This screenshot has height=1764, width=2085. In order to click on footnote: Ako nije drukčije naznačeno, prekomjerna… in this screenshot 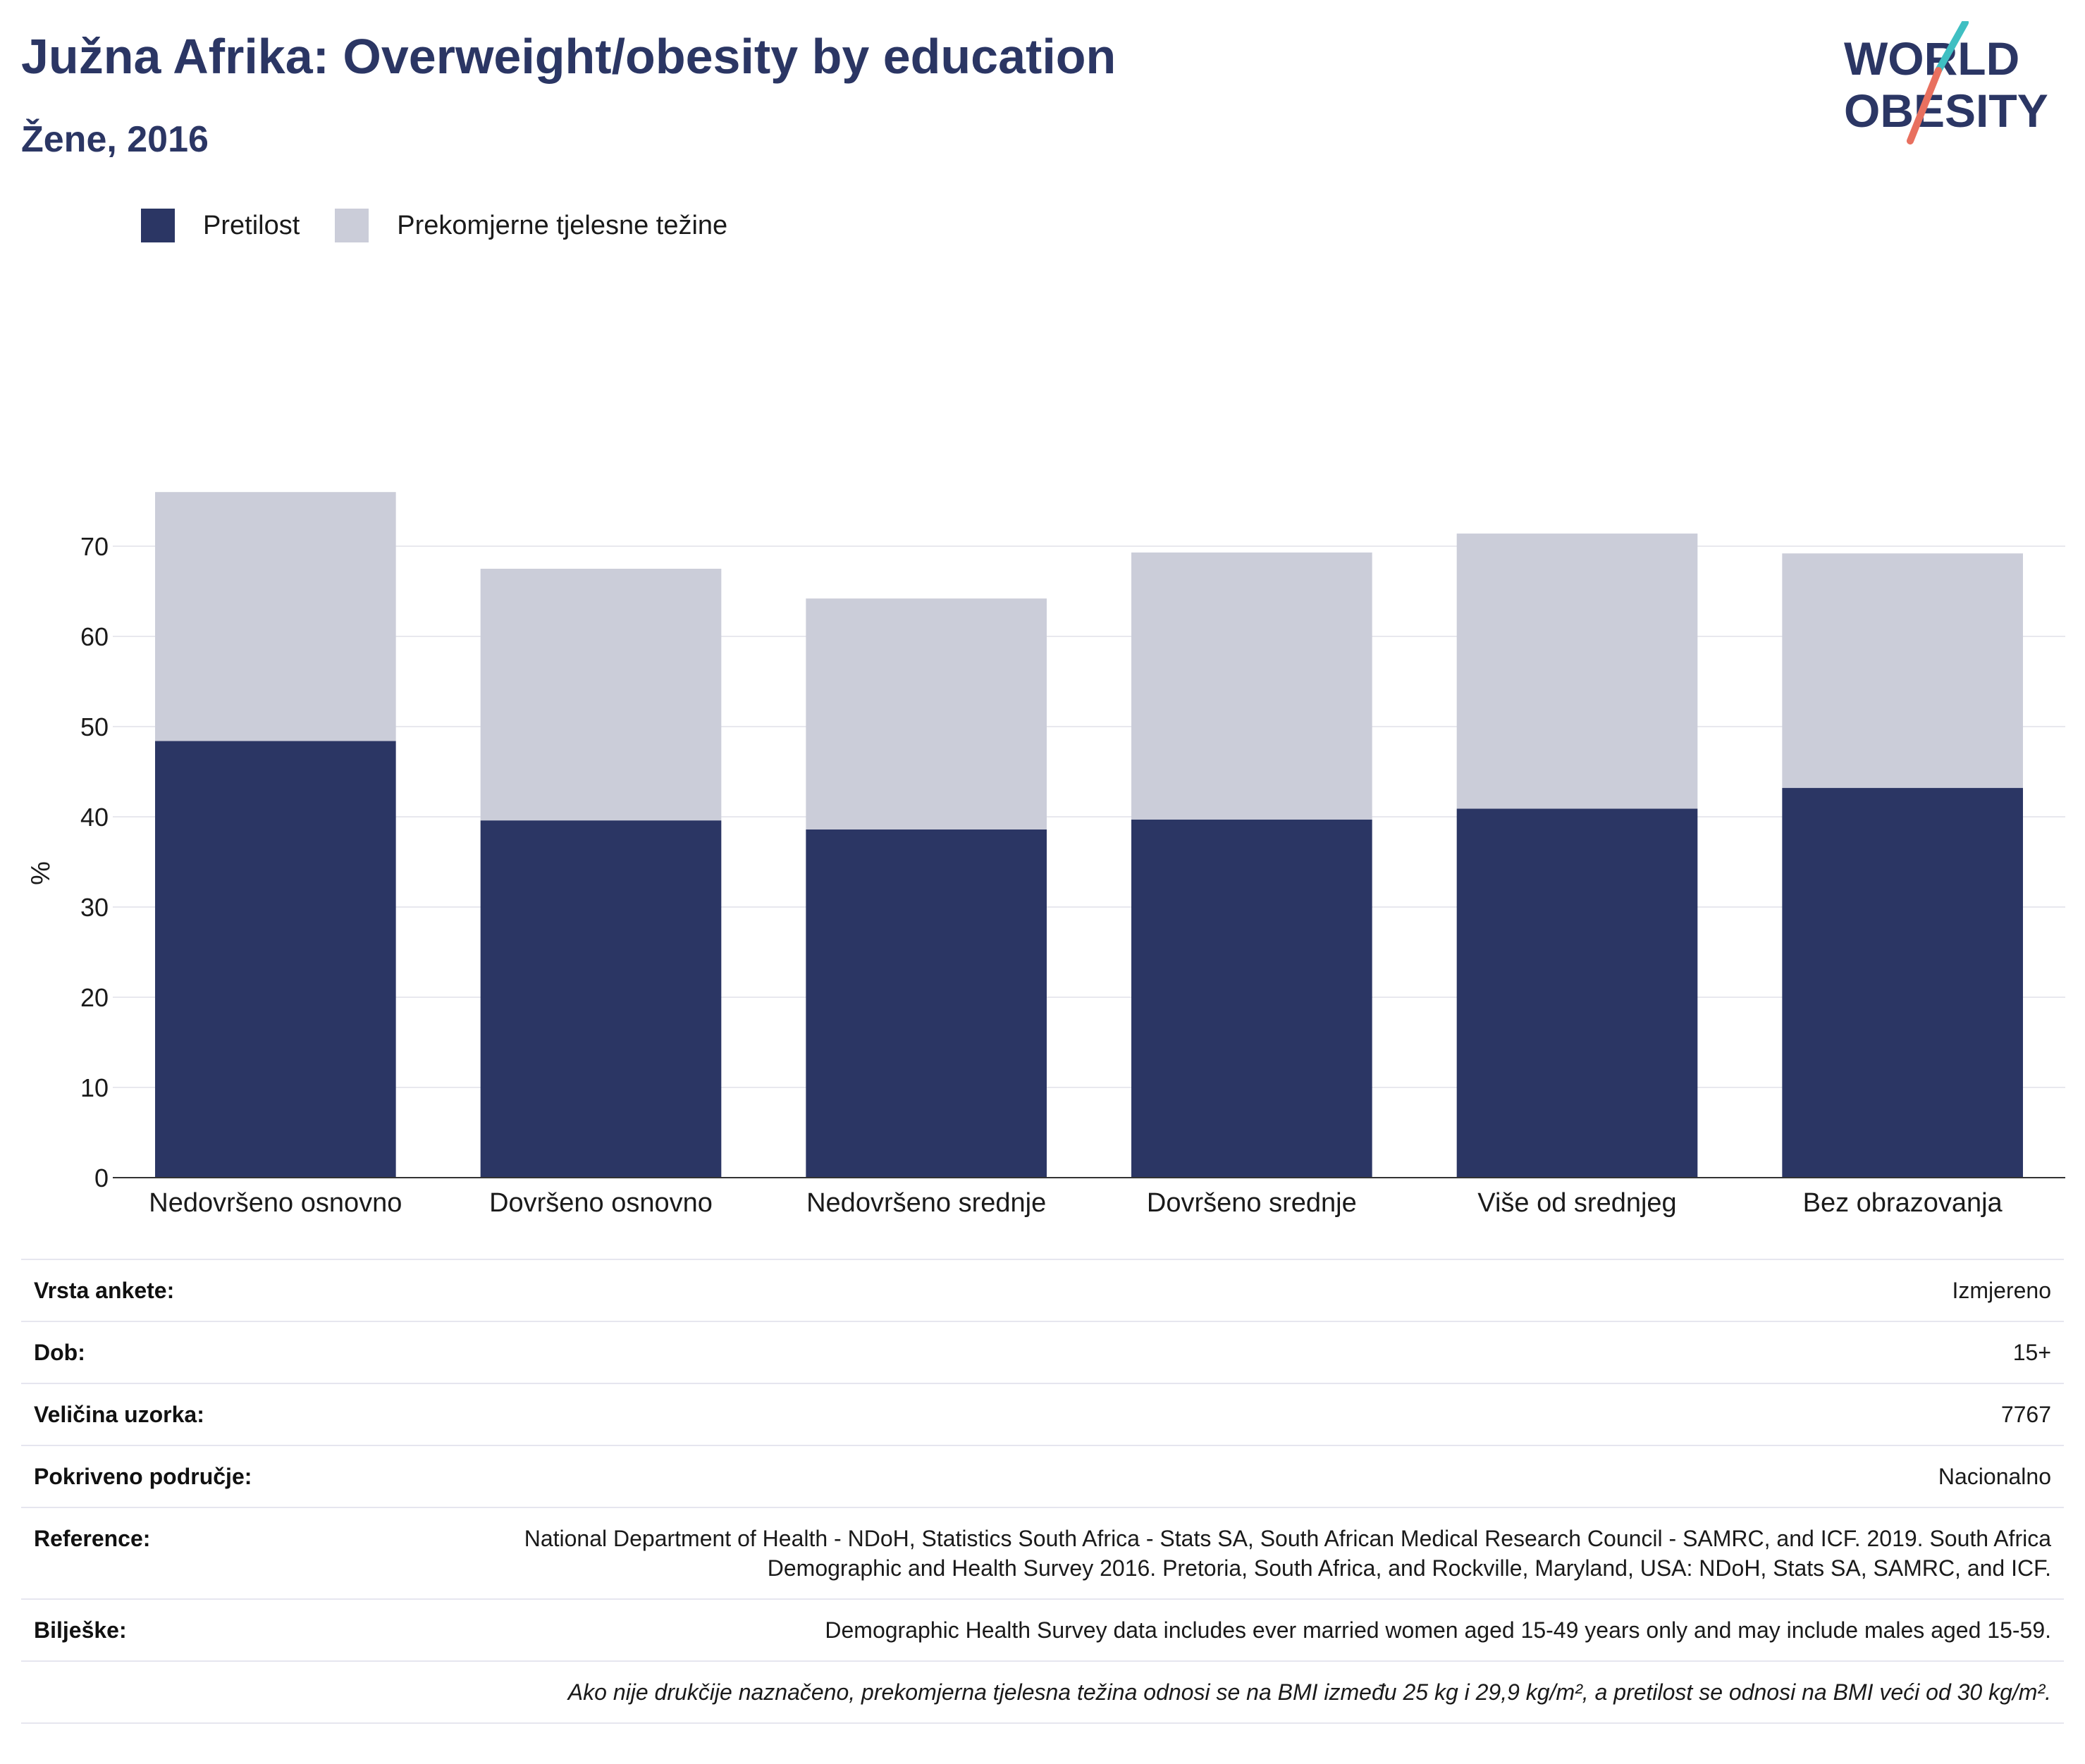, I will do `click(1309, 1692)`.